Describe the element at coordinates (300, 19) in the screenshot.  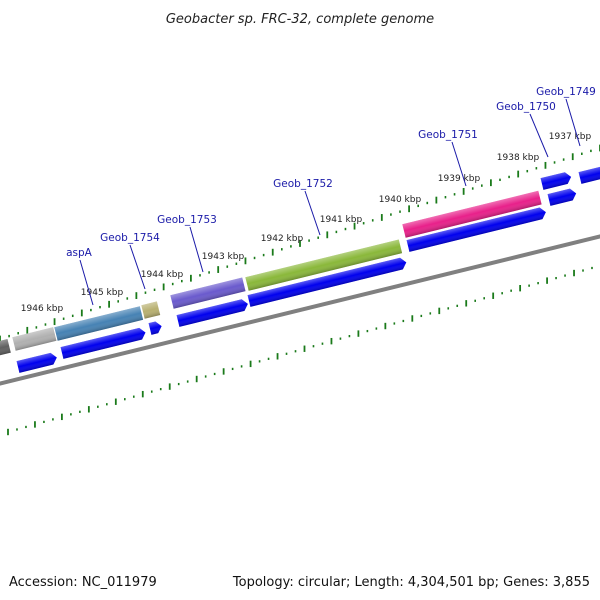
I see `map-title: Geobacter sp. FRC-32, complete genome` at that location.